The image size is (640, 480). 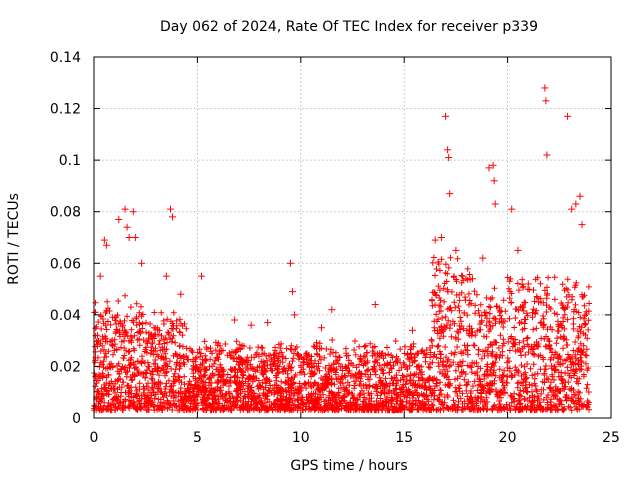 I want to click on x-tick-label: 15, so click(x=404, y=438).